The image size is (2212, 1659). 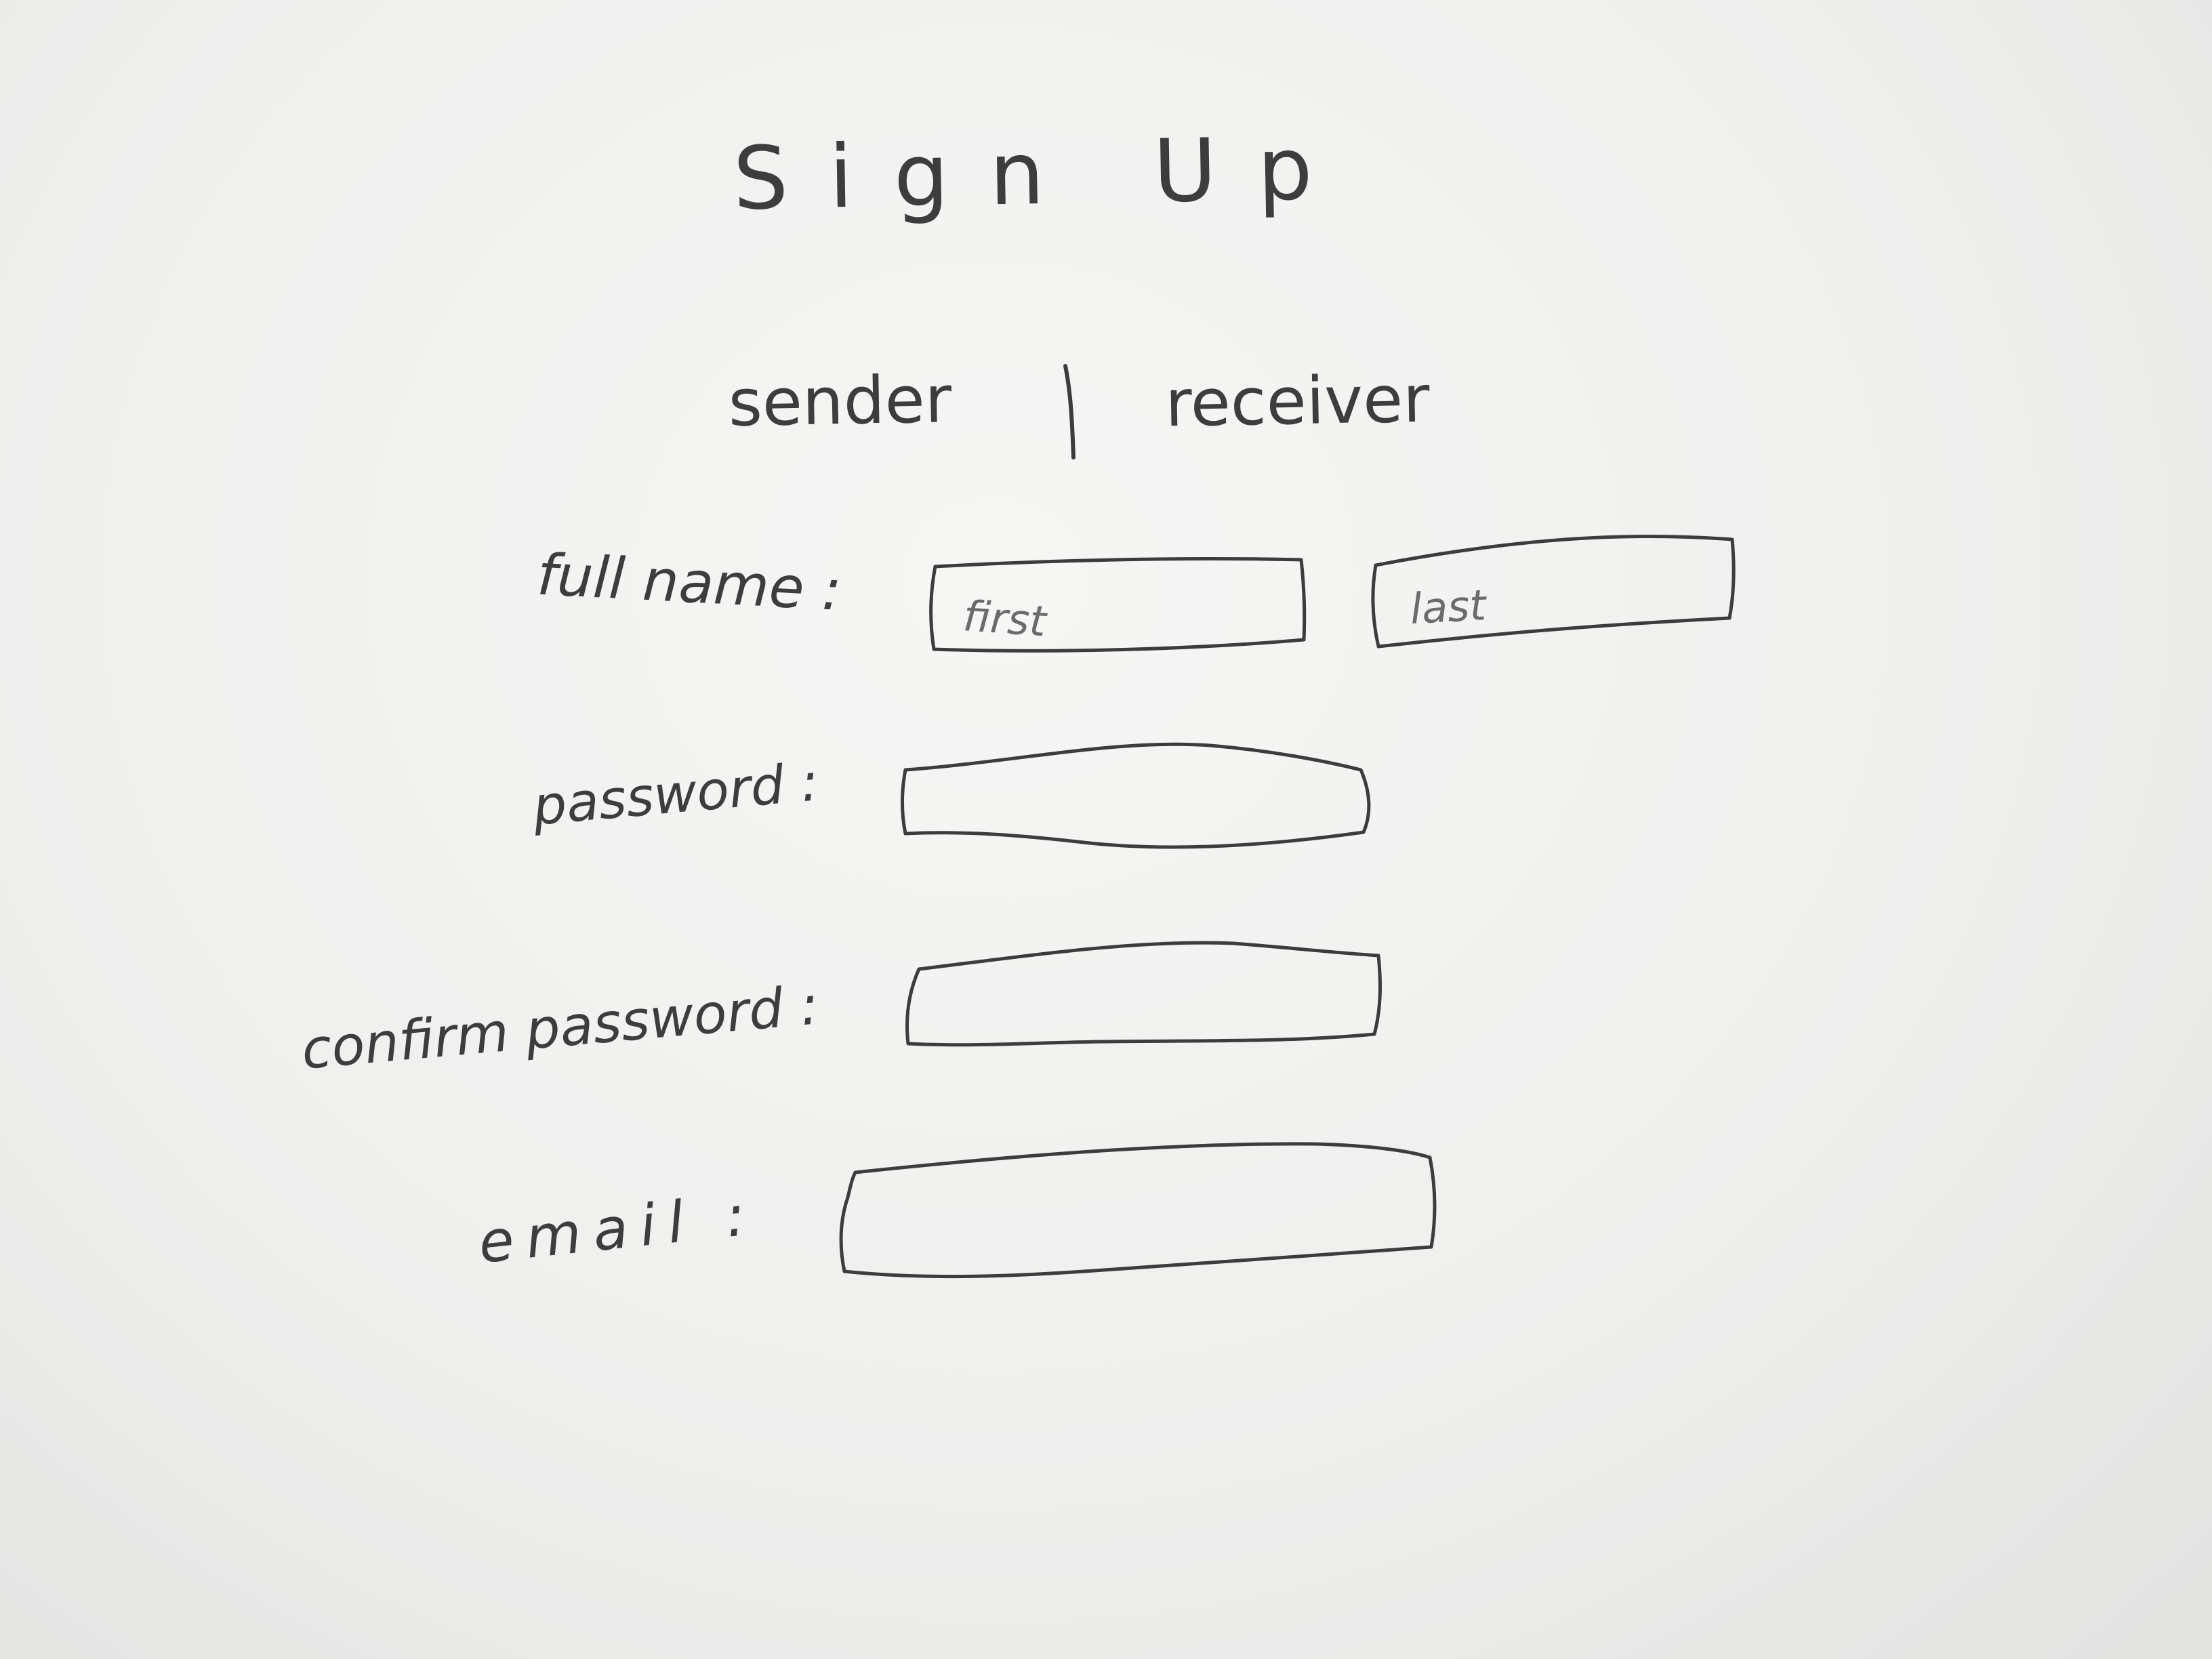 What do you see at coordinates (1043, 174) in the screenshot?
I see `page-title: Sign Up` at bounding box center [1043, 174].